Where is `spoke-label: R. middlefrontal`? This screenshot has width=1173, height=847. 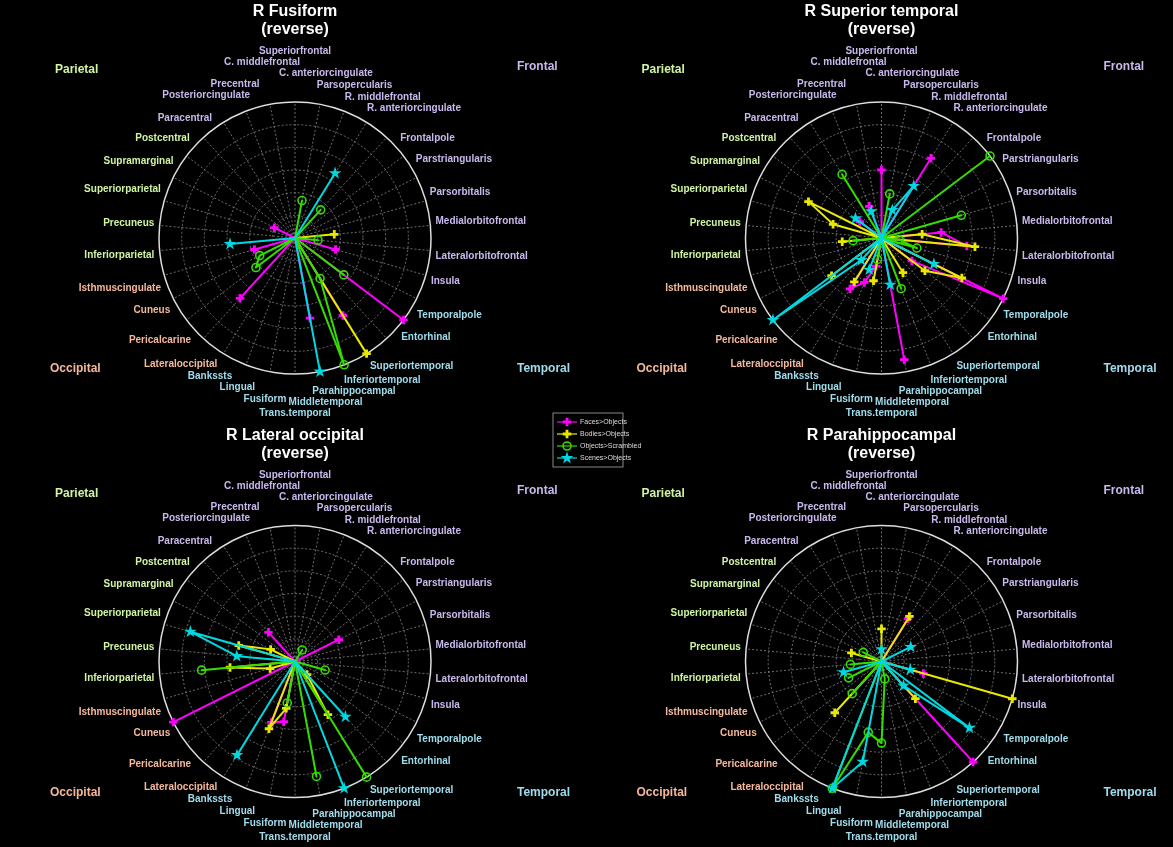
spoke-label: R. middlefrontal is located at coordinates (969, 520).